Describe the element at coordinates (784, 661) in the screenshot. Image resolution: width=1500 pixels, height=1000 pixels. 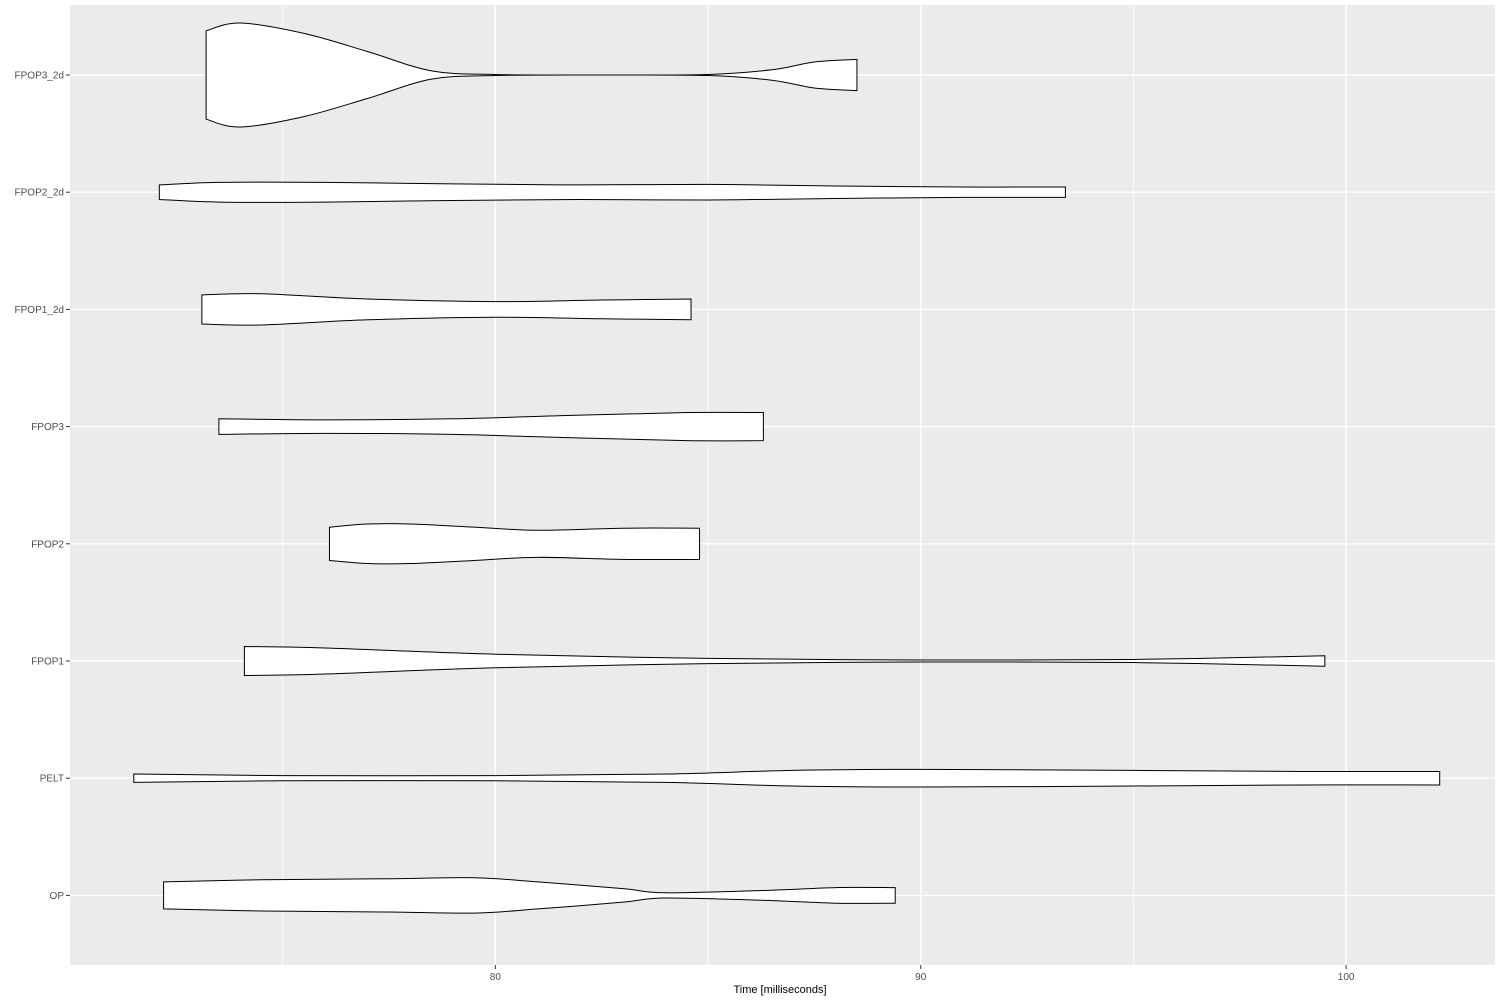
I see `violin-fpop1` at that location.